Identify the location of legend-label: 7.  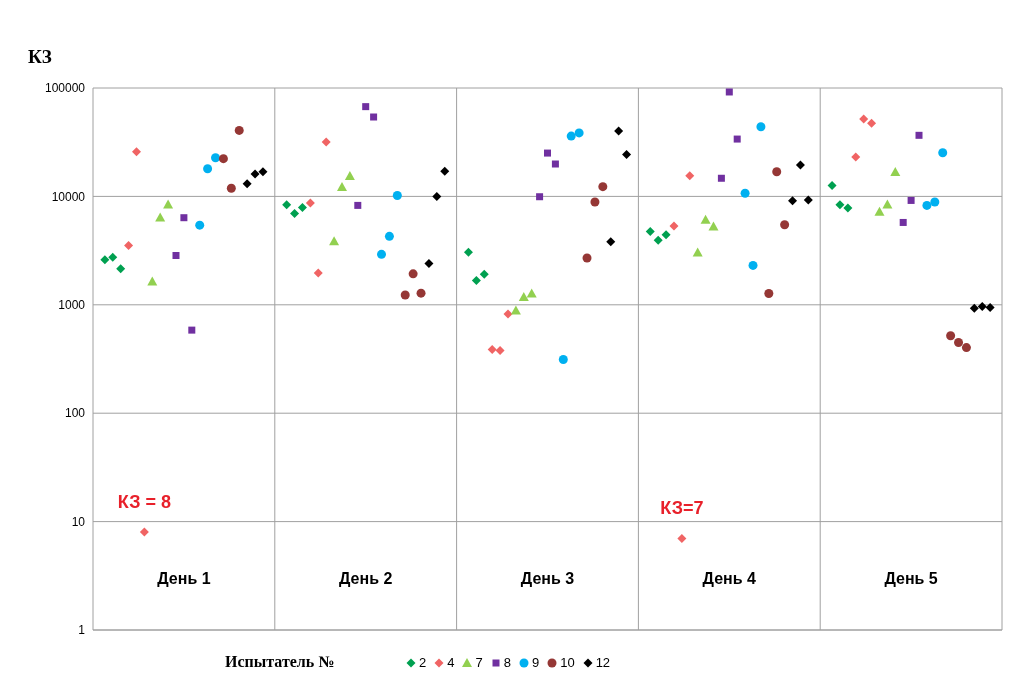
(479, 662).